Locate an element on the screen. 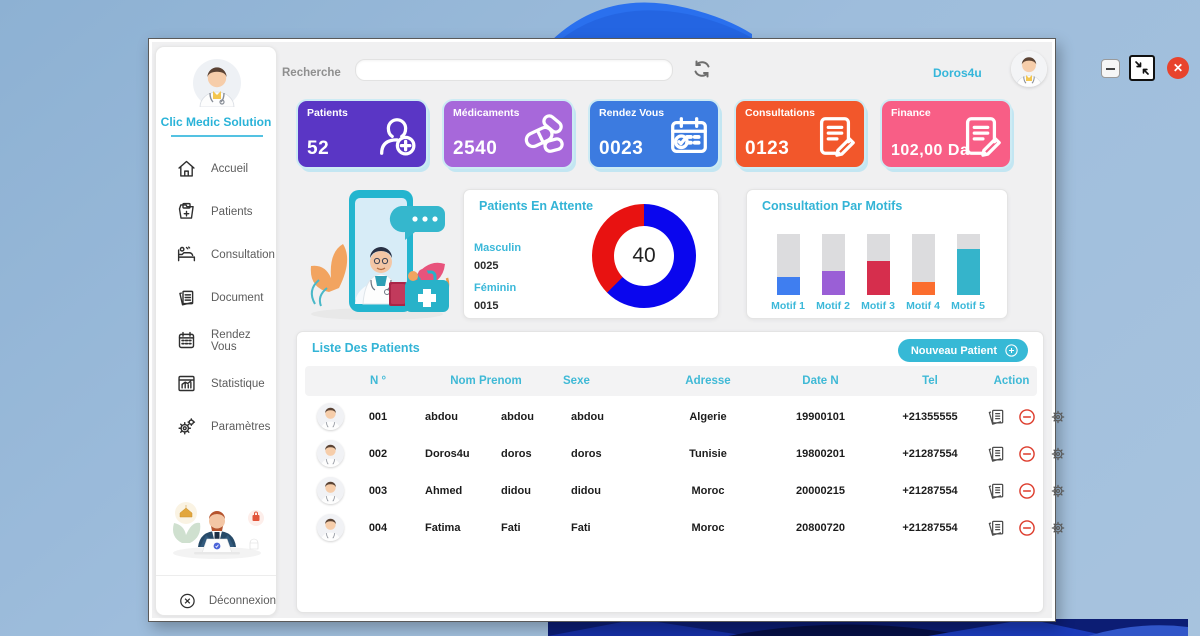 The image size is (1200, 636). close-button: ✕ is located at coordinates (1178, 68).